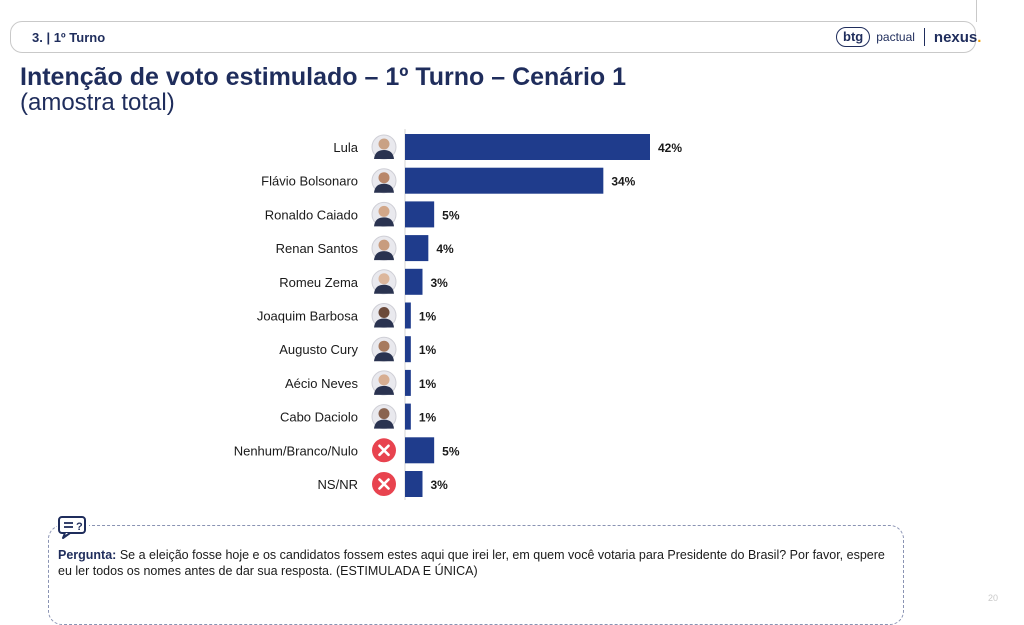  I want to click on chart-row: Romeu Zema 3%, so click(364, 281).